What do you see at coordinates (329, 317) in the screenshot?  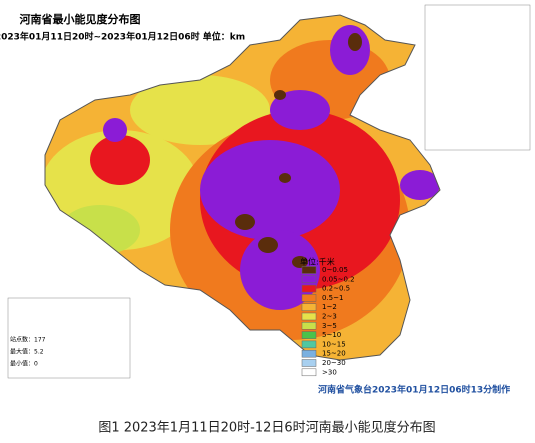 I see `legend-label: 2~3` at bounding box center [329, 317].